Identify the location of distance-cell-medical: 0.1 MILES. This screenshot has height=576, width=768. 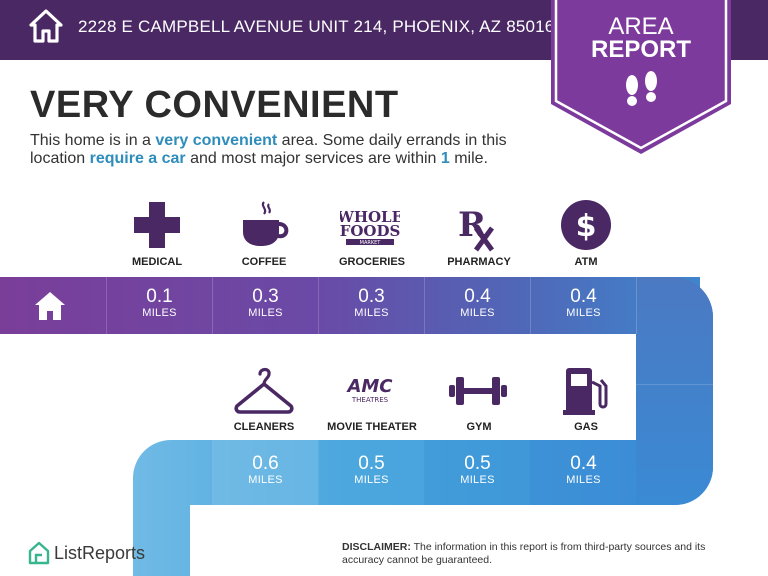
(159, 305).